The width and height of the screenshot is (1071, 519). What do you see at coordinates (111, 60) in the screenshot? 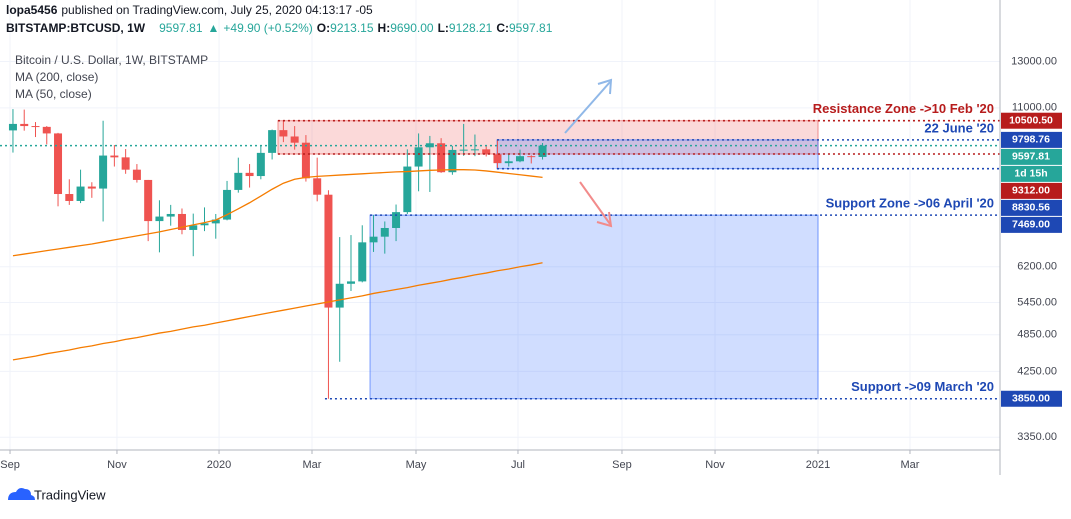
I see `chart-title: Bitcoin / U.S. Dollar, 1W, BITSTAMP` at bounding box center [111, 60].